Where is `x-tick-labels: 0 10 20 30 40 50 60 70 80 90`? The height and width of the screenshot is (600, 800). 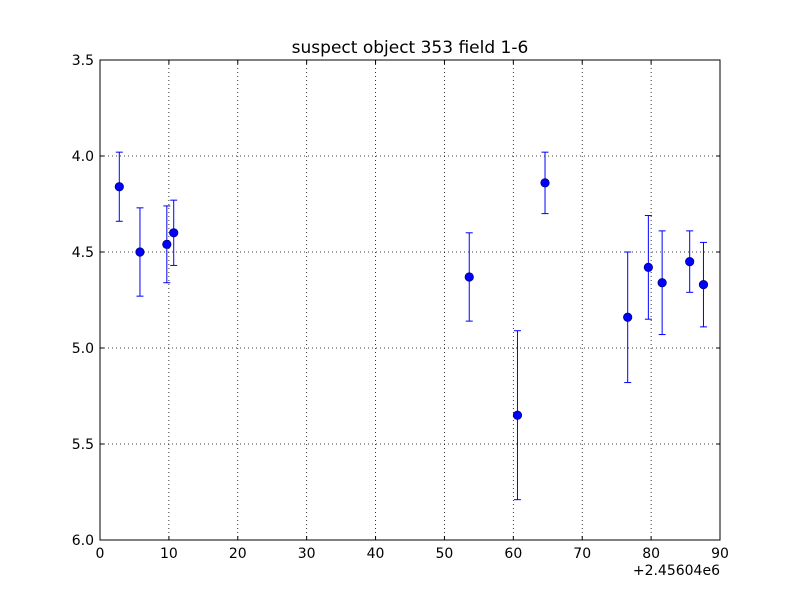 x-tick-labels: 0 10 20 30 40 50 60 70 80 90 is located at coordinates (412, 554).